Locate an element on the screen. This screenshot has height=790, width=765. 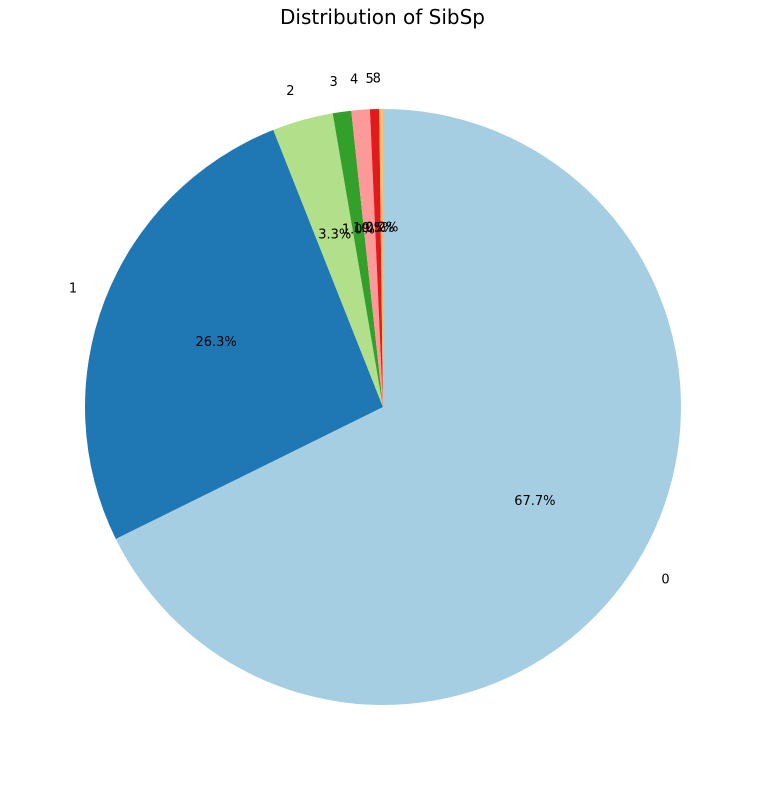
slice-label-8: 8 is located at coordinates (377, 79).